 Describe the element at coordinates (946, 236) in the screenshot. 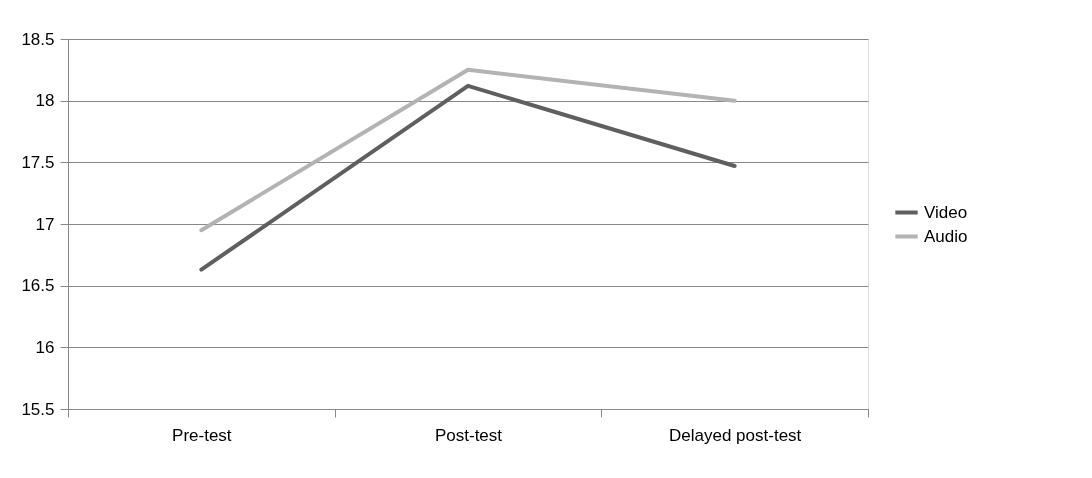

I see `legend-label: Audio` at that location.